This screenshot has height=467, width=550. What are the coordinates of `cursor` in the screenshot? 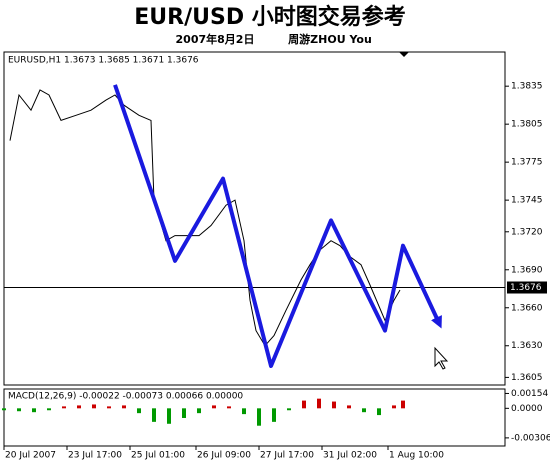 It's located at (441, 358).